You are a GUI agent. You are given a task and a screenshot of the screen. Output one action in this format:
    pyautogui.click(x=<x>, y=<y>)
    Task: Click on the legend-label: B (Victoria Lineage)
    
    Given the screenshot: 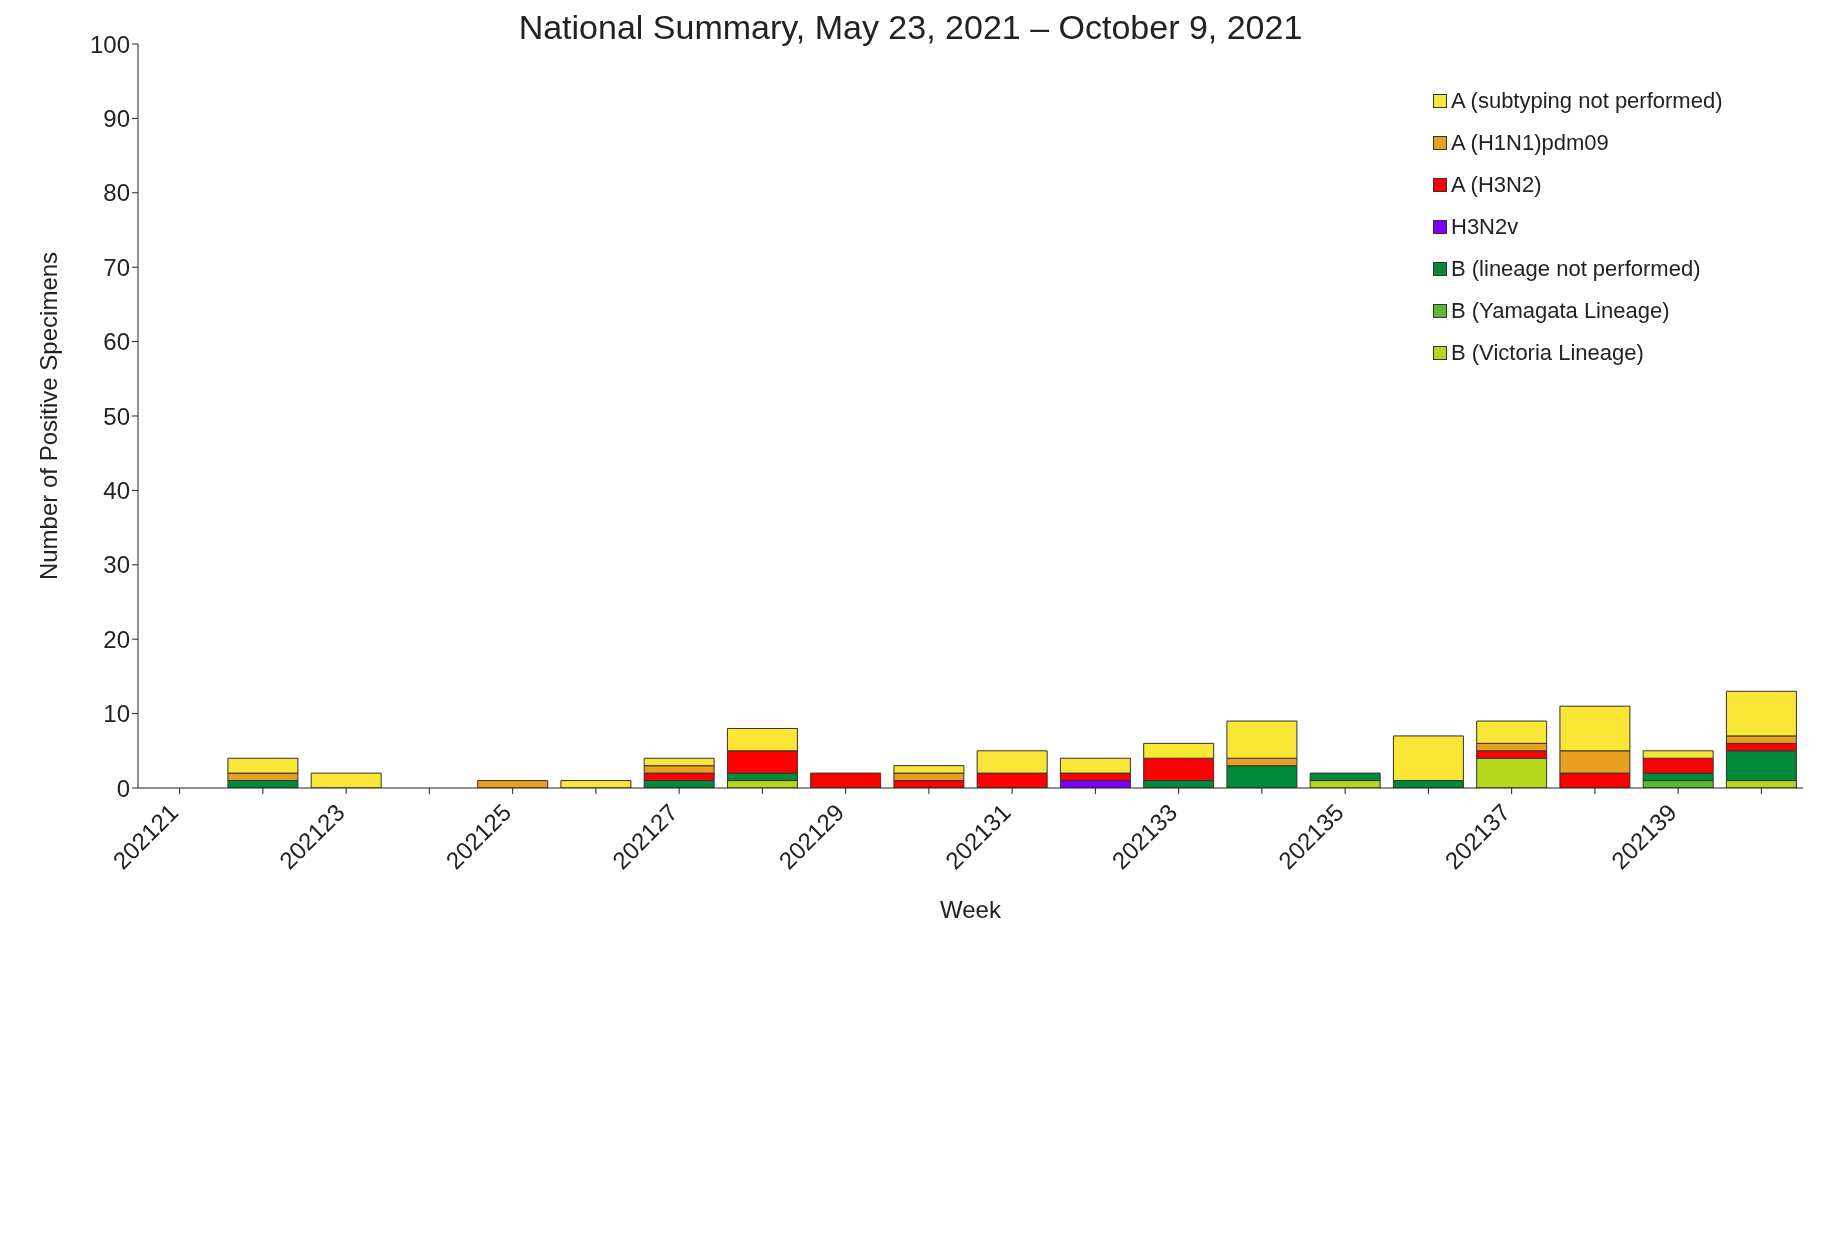 What is the action you would take?
    pyautogui.click(x=1547, y=353)
    